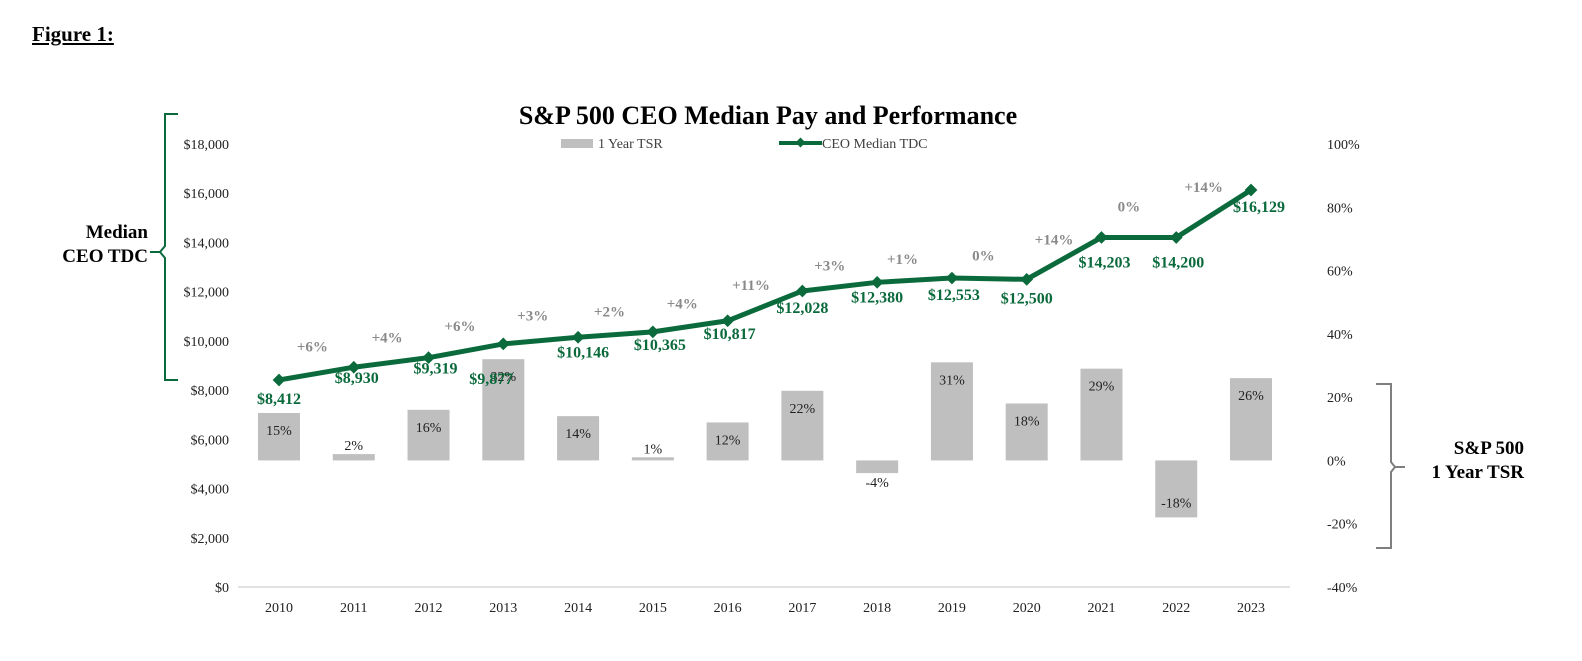 The image size is (1582, 661). What do you see at coordinates (105, 256) in the screenshot?
I see `left-axis-label-line2: CEO TDC` at bounding box center [105, 256].